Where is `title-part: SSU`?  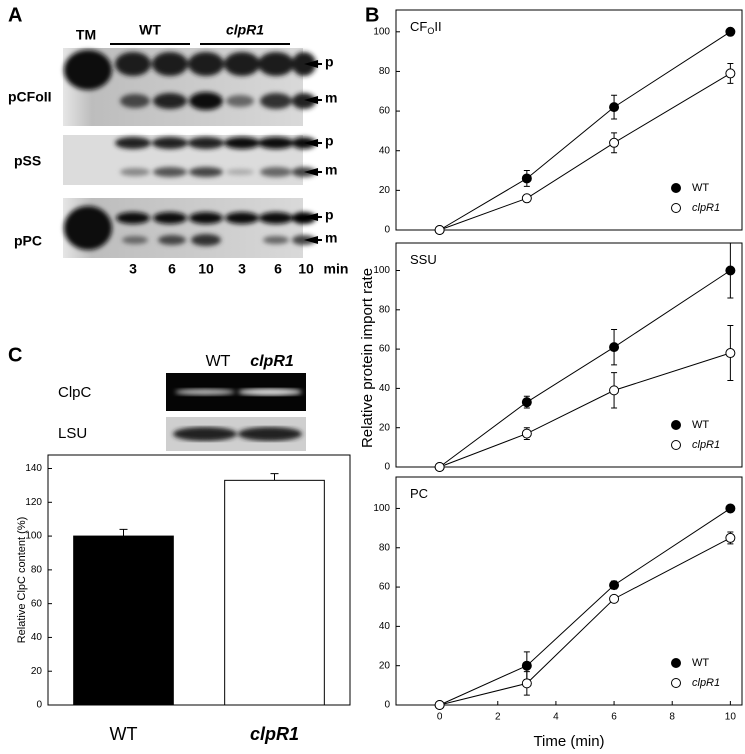
title-part: SSU is located at coordinates (423, 259).